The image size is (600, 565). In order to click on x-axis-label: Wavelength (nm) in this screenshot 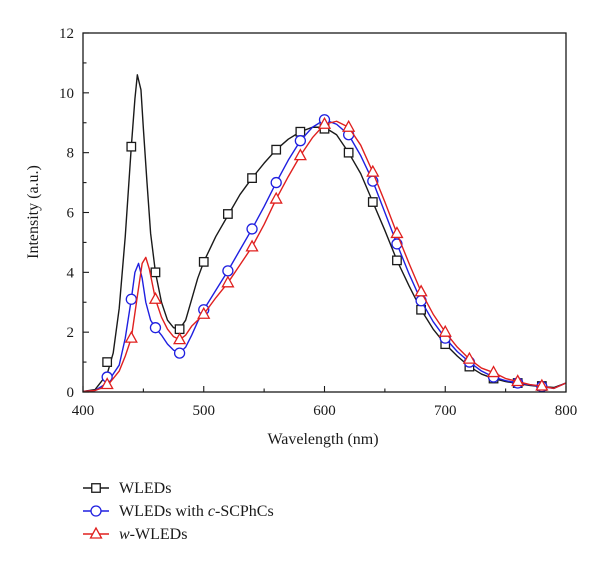, I will do `click(322, 439)`.